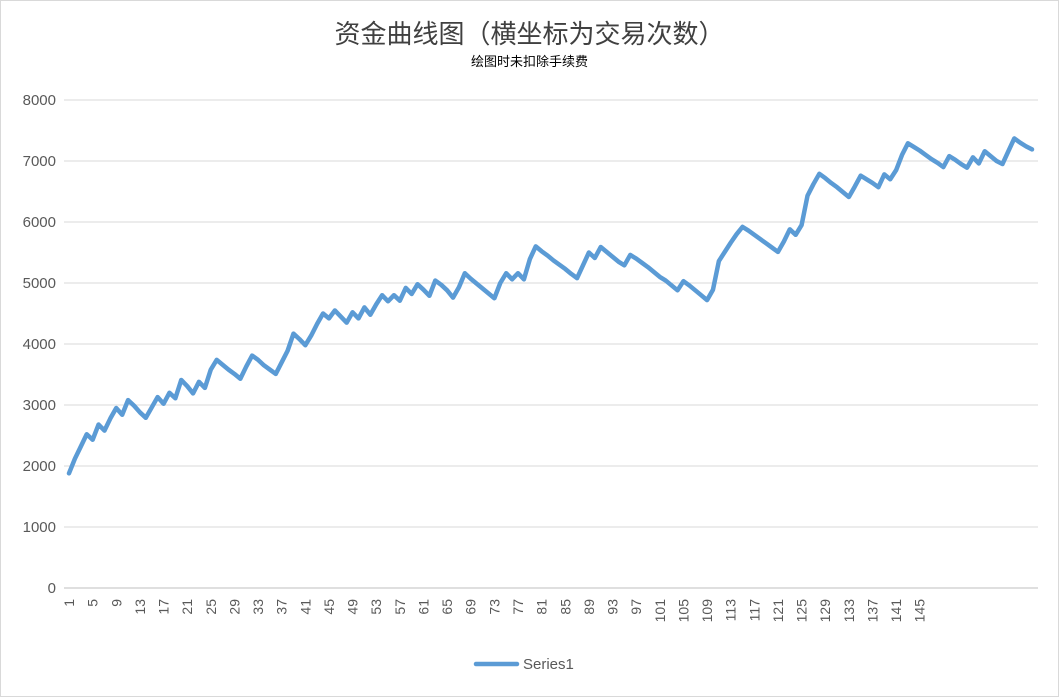  Describe the element at coordinates (754, 610) in the screenshot. I see `x-tick-label: 117` at that location.